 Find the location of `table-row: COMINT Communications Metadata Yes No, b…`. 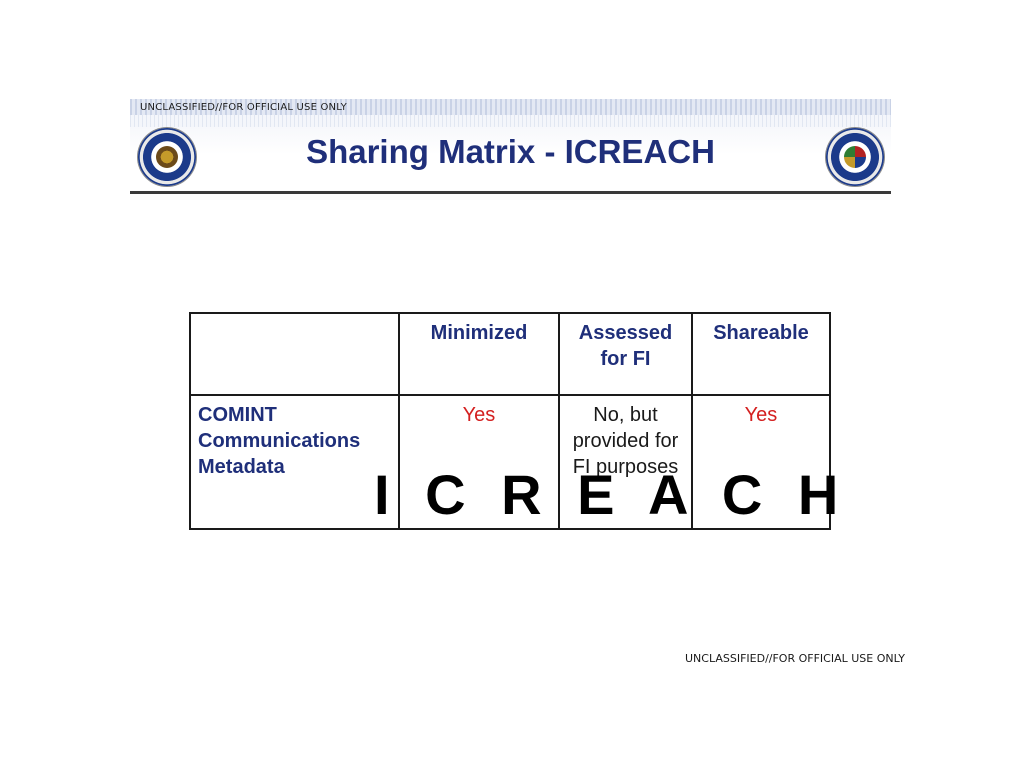

table-row: COMINT Communications Metadata Yes No, b… is located at coordinates (510, 462).